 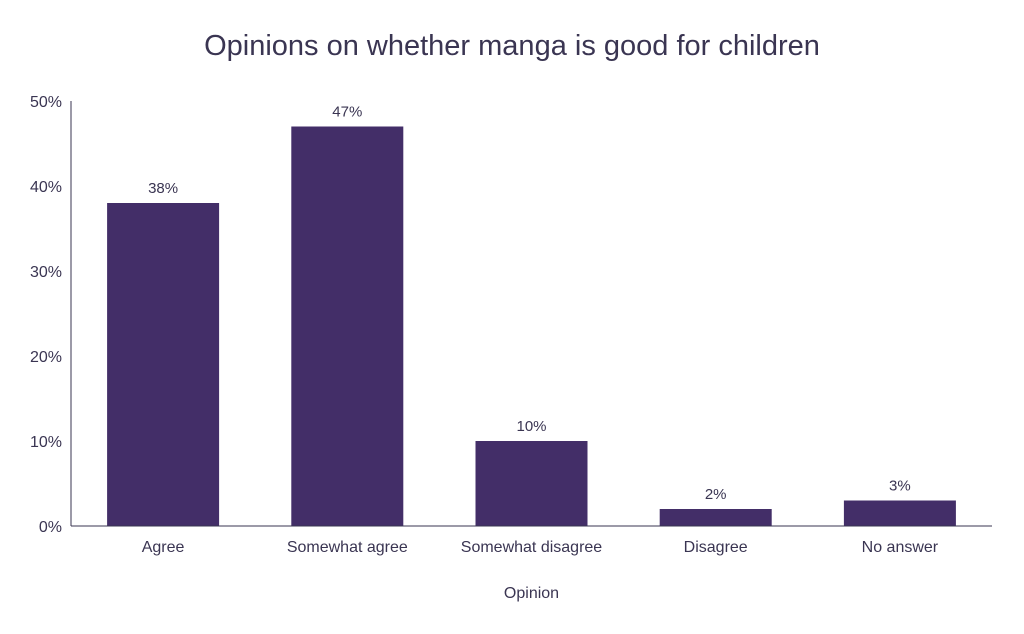 What do you see at coordinates (716, 547) in the screenshot?
I see `x-category-label: Disagree` at bounding box center [716, 547].